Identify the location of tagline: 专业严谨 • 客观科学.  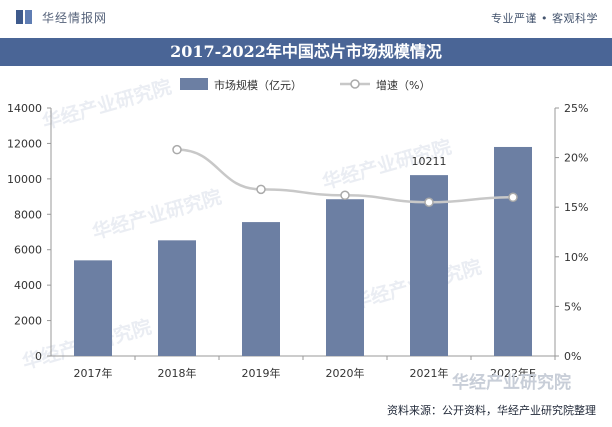
(544, 18).